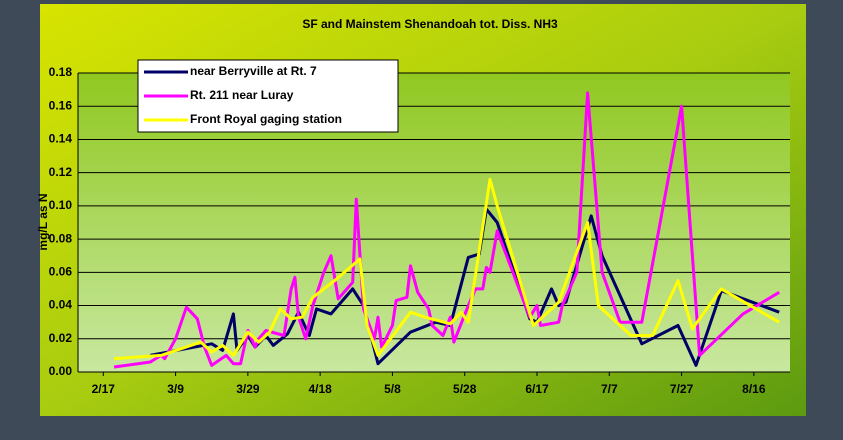 This screenshot has width=843, height=440. I want to click on x-tick-label: 5/8, so click(392, 389).